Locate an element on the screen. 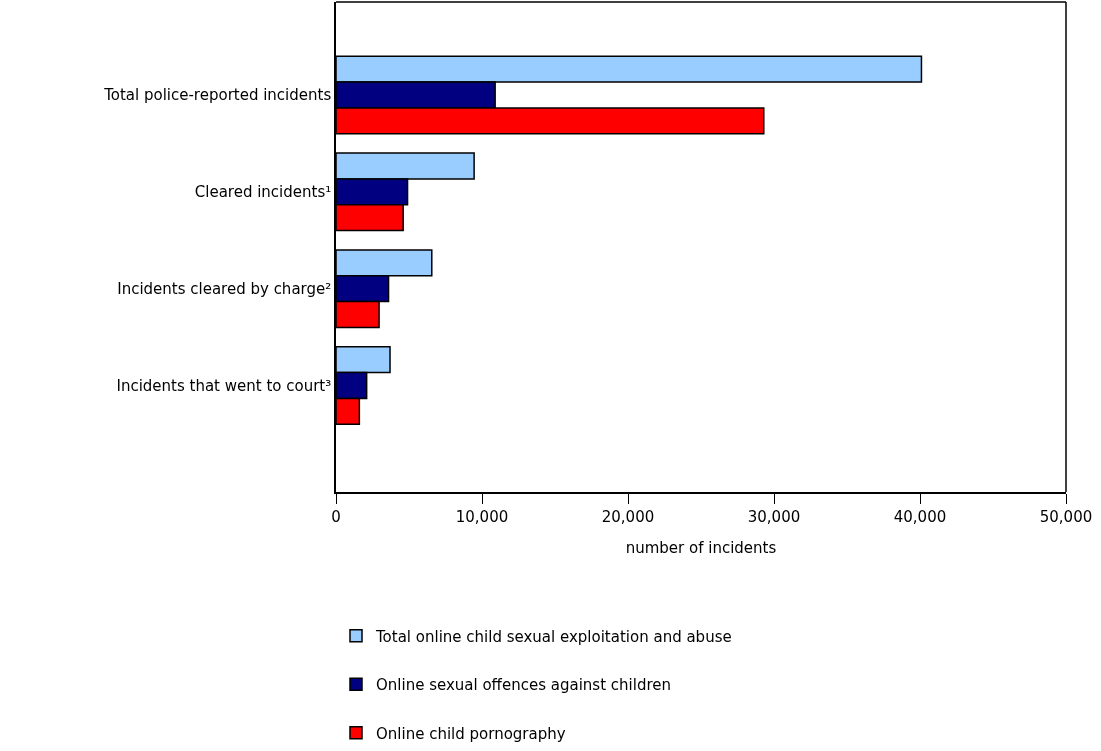 Image resolution: width=1101 pixels, height=751 pixels. x-tick-label: 50,000 is located at coordinates (1066, 516).